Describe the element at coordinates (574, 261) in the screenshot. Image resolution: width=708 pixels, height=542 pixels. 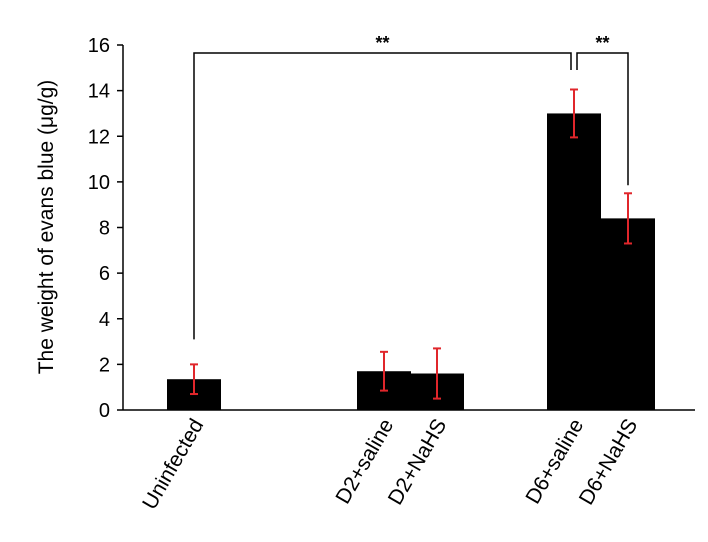
I see `bar-d6-saline` at that location.